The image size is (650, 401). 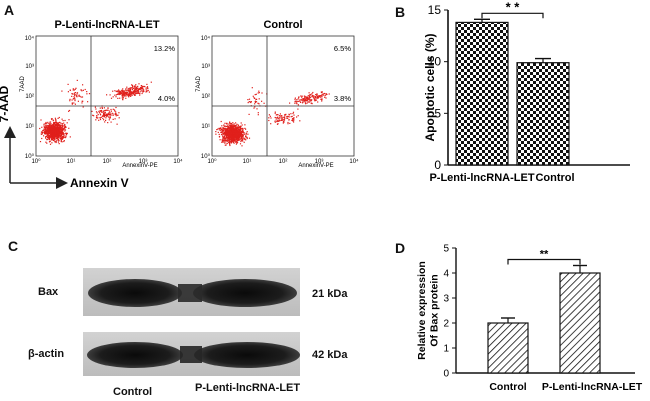 I want to click on blot-lane-control: Control, so click(x=133, y=392).